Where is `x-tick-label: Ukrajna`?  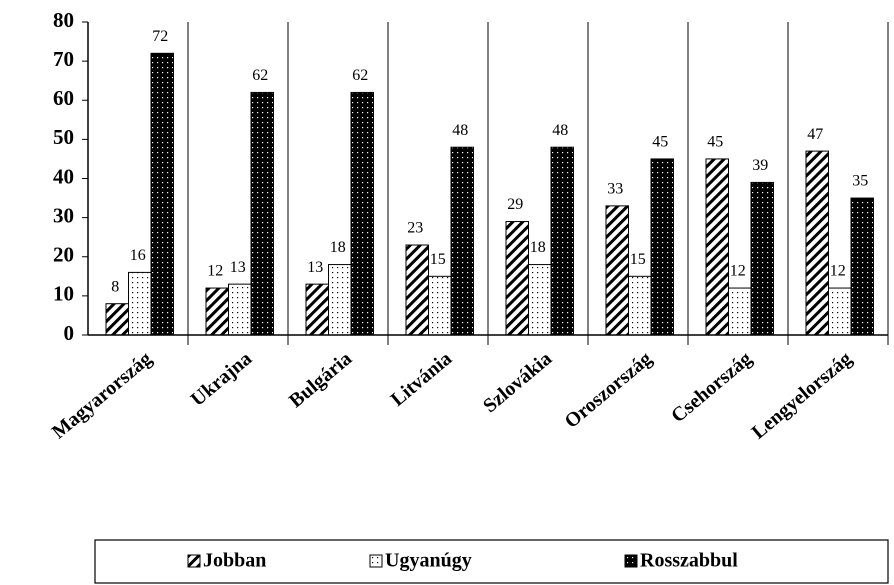
x-tick-label: Ukrajna is located at coordinates (221, 378).